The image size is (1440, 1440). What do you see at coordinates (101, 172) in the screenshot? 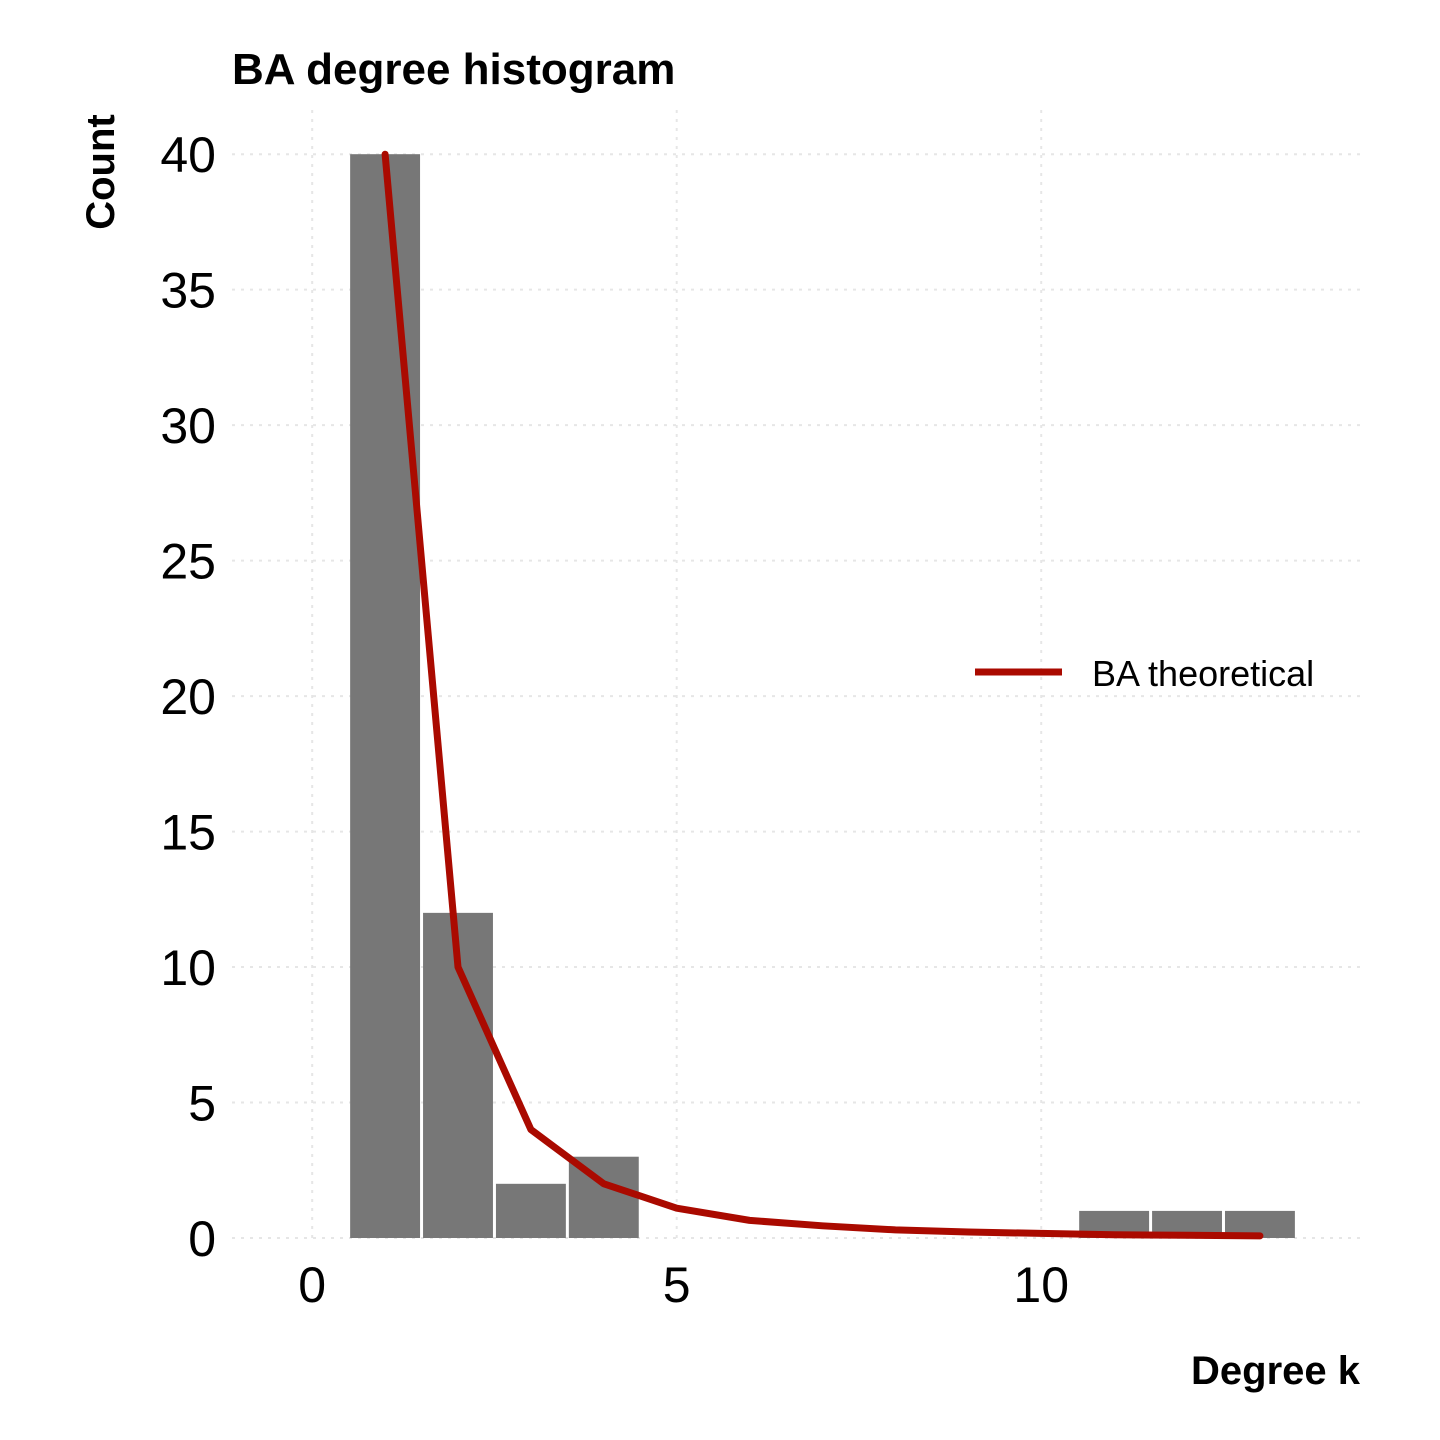
I see `y-axis-title: Count` at bounding box center [101, 172].